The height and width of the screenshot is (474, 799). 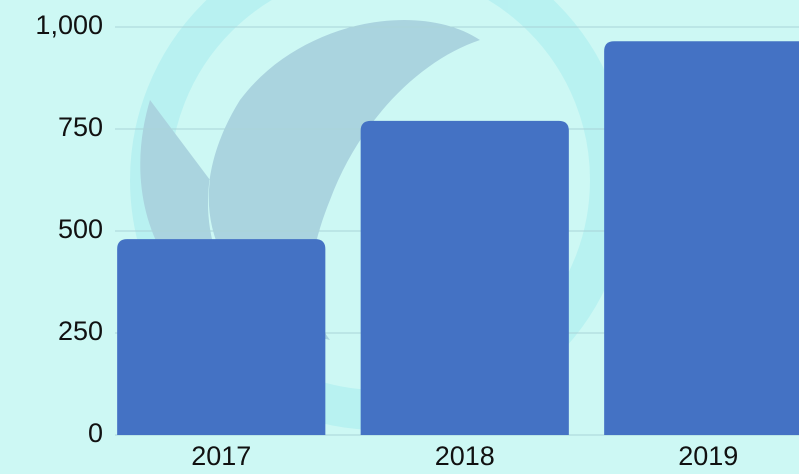 What do you see at coordinates (80, 229) in the screenshot?
I see `y-tick-label: 500` at bounding box center [80, 229].